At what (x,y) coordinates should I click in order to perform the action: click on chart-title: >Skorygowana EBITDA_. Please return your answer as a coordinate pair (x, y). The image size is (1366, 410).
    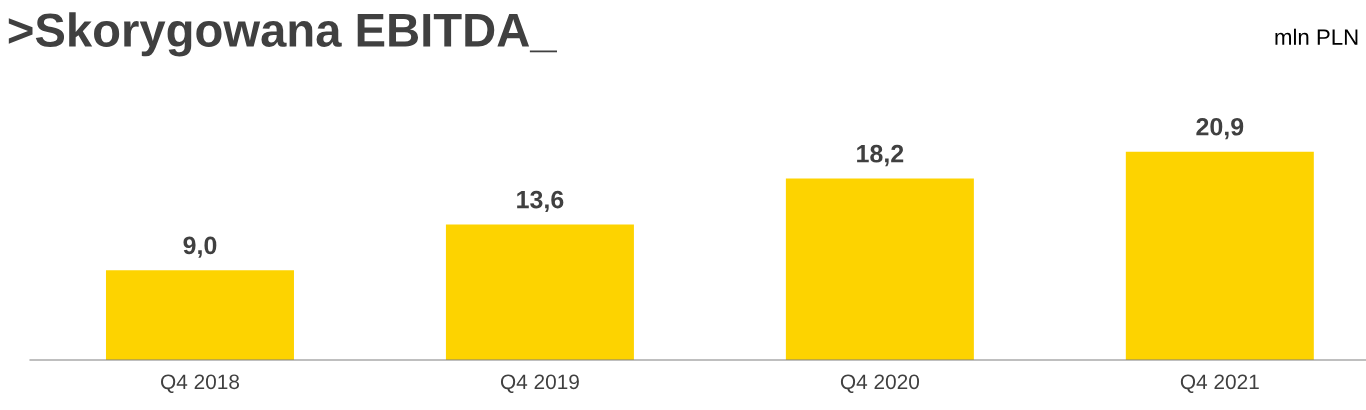
    Looking at the image, I should click on (283, 34).